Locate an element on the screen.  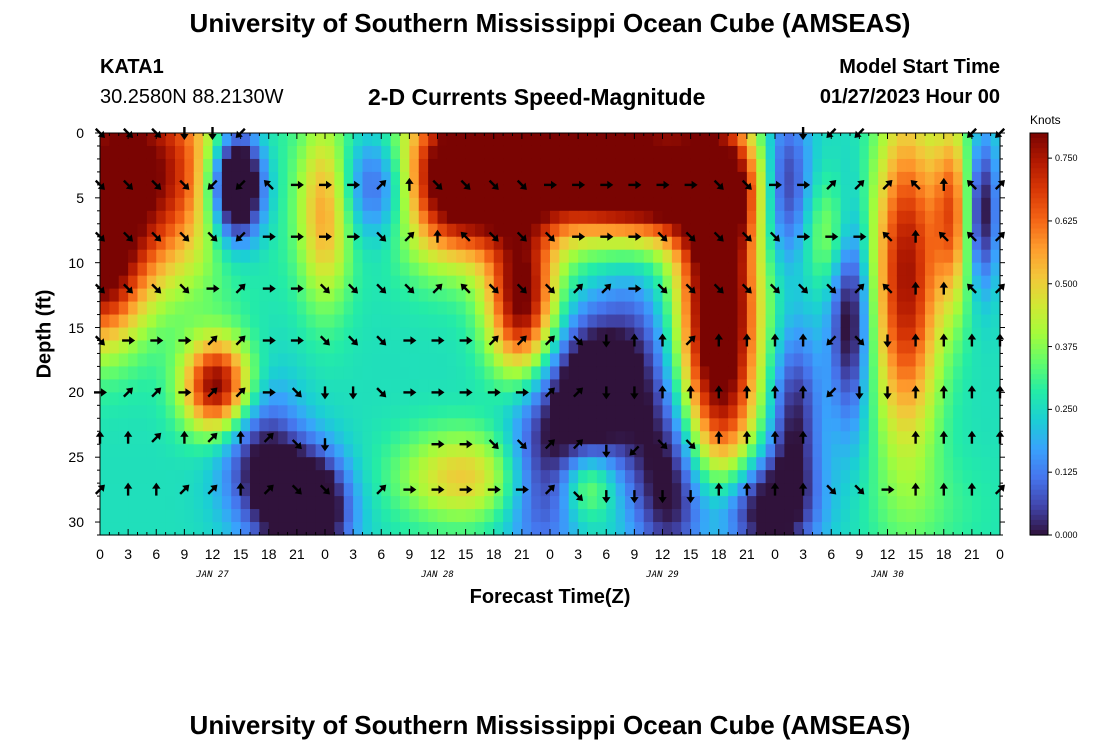
x-tick-label: 6 is located at coordinates (831, 554).